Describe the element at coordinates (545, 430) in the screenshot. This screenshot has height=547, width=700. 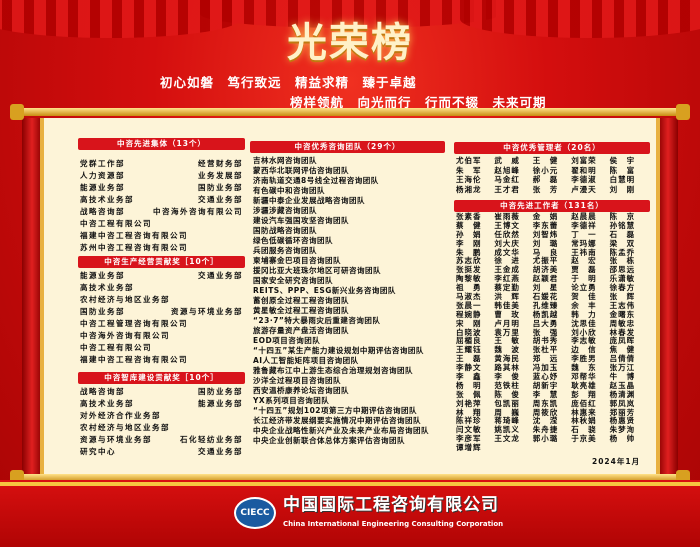
I see `person-name: 朱舟捷` at that location.